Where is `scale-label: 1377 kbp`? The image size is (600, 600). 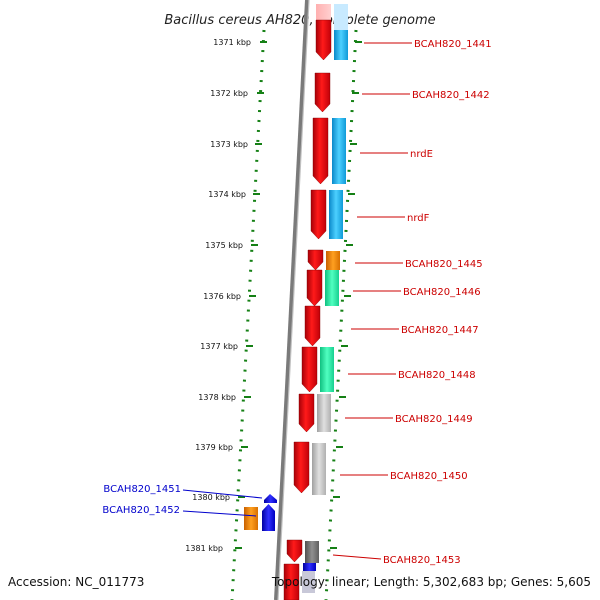 scale-label: 1377 kbp is located at coordinates (219, 346).